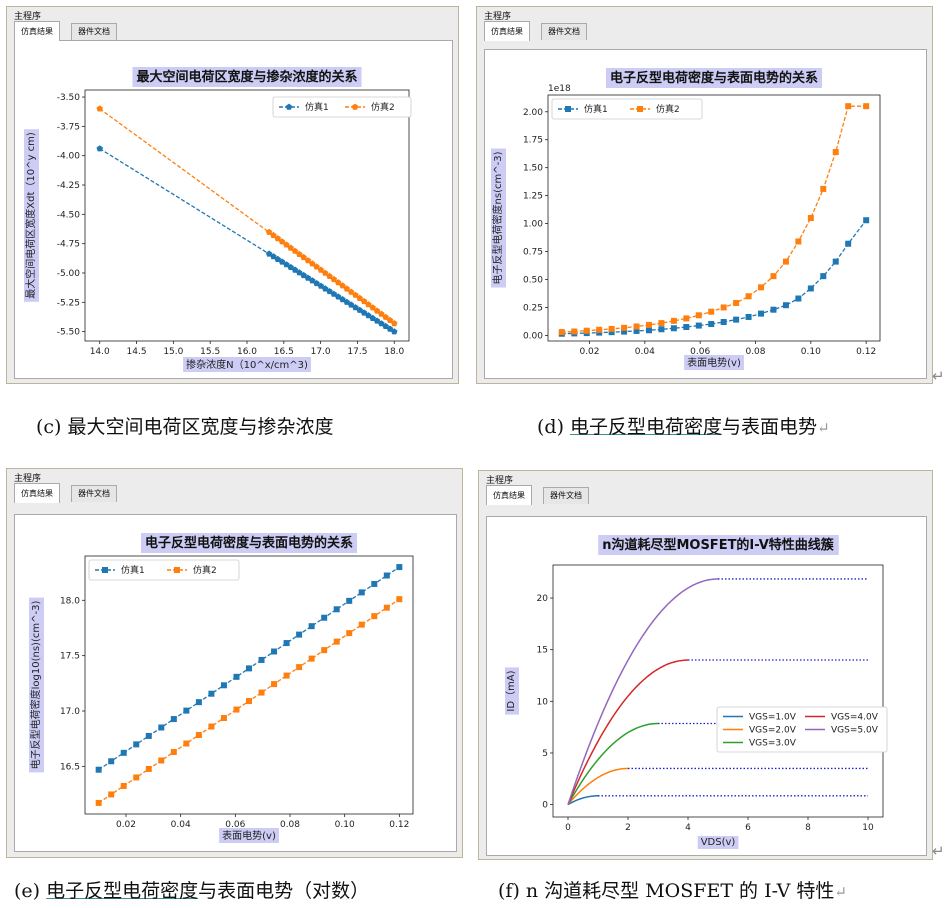 This screenshot has height=908, width=947. Describe the element at coordinates (35, 685) in the screenshot. I see `y-axis-label: 电子反型电荷密度log10(ns)(cm^-3)` at that location.